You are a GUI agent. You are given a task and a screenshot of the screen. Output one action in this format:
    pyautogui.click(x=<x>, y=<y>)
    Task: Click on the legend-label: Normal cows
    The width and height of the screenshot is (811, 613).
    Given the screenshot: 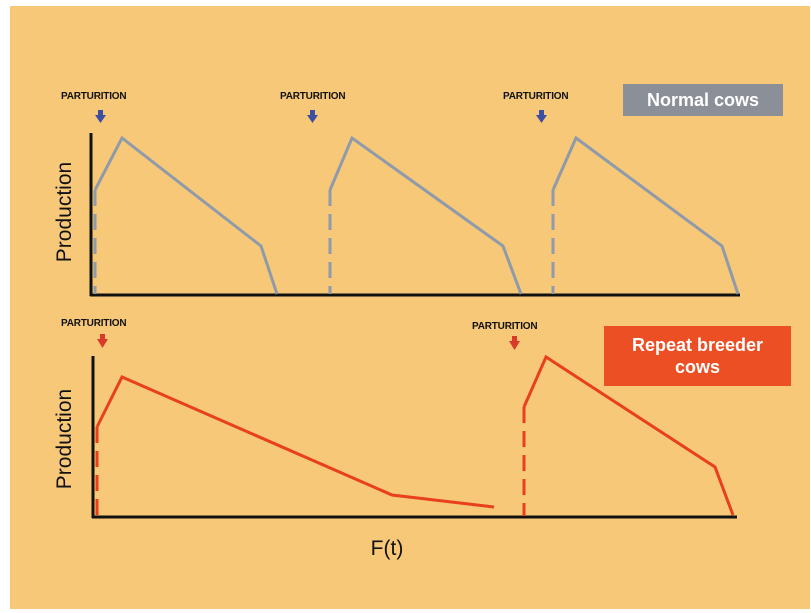 What is the action you would take?
    pyautogui.click(x=703, y=99)
    